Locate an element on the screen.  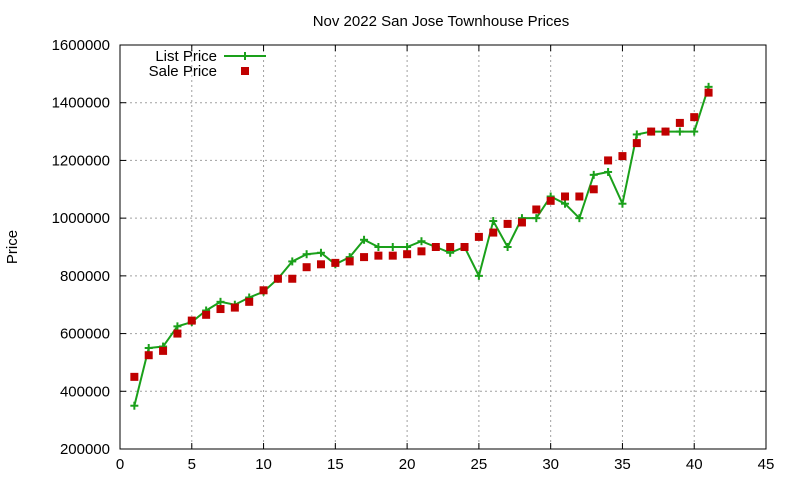
y-tick-label: 800000 is located at coordinates (85, 276).